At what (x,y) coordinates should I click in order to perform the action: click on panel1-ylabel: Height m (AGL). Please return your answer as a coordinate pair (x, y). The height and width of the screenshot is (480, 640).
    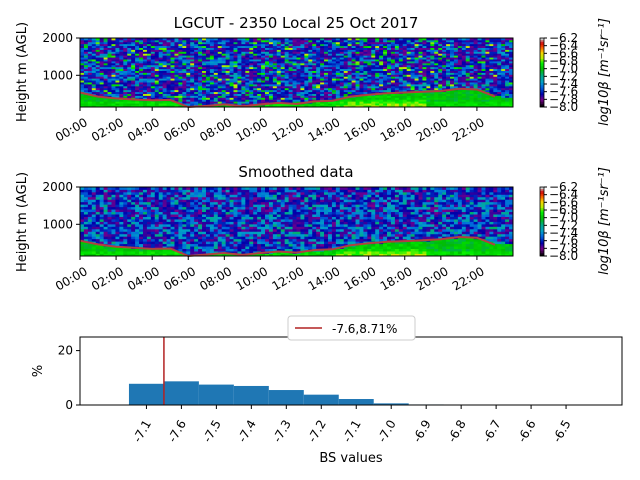
    Looking at the image, I should click on (22, 72).